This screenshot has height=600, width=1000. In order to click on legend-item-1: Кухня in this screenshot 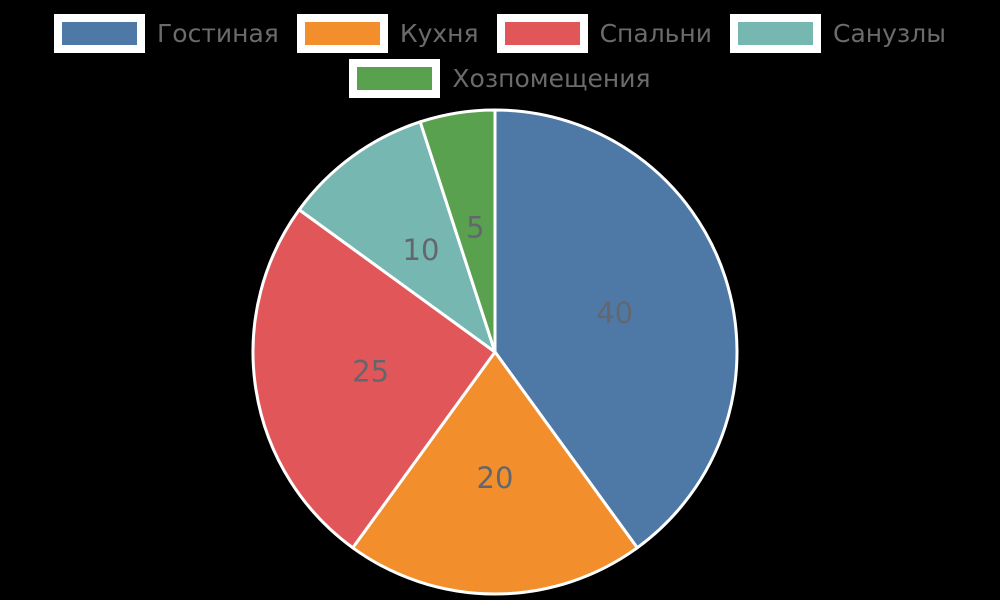, I will do `click(387, 33)`.